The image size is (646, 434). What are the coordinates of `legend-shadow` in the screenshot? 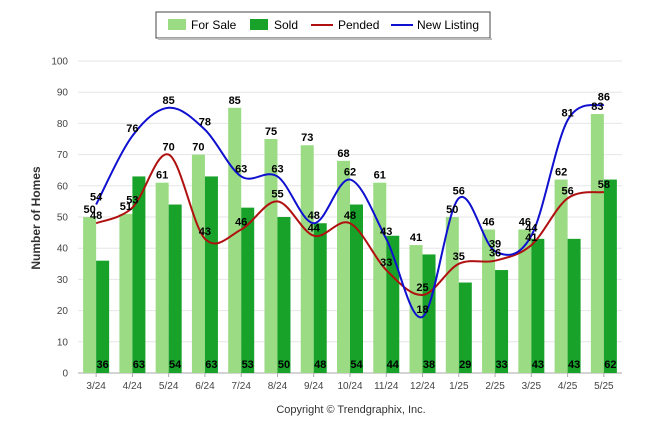 It's located at (325, 39).